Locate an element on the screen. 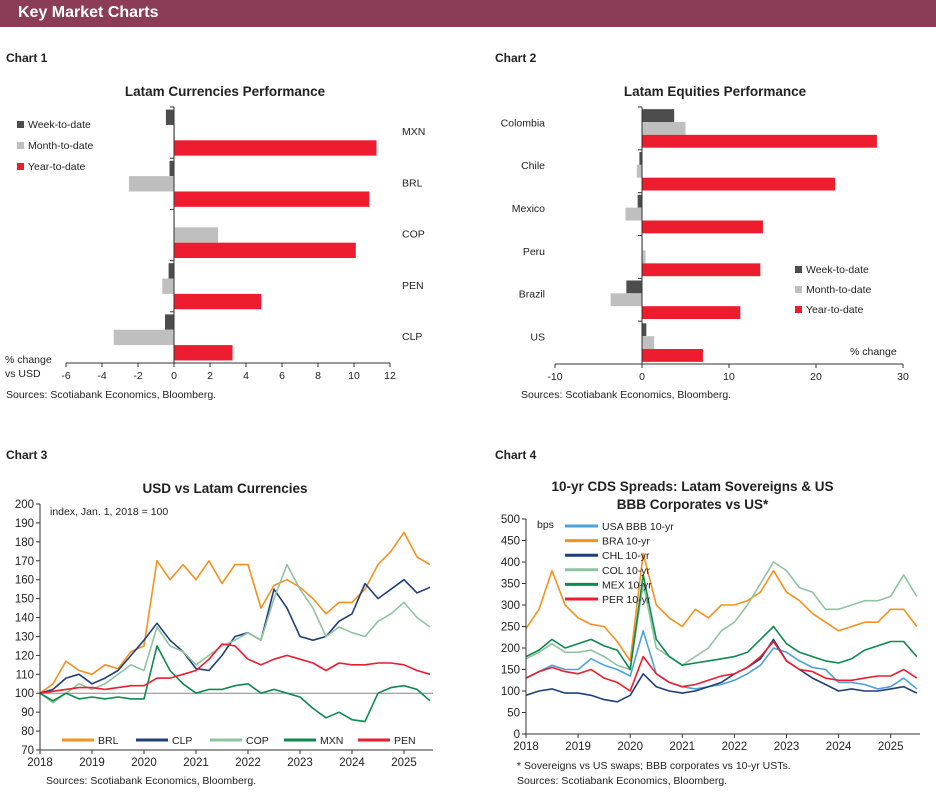 This screenshot has width=936, height=795. chart4-legend-label: PER 10-yr is located at coordinates (626, 600).